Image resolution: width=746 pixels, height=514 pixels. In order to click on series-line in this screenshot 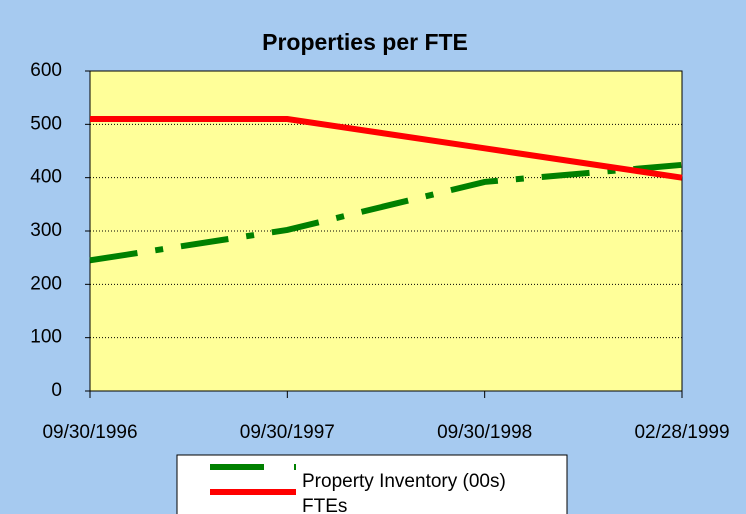, I will do `click(386, 148)`.